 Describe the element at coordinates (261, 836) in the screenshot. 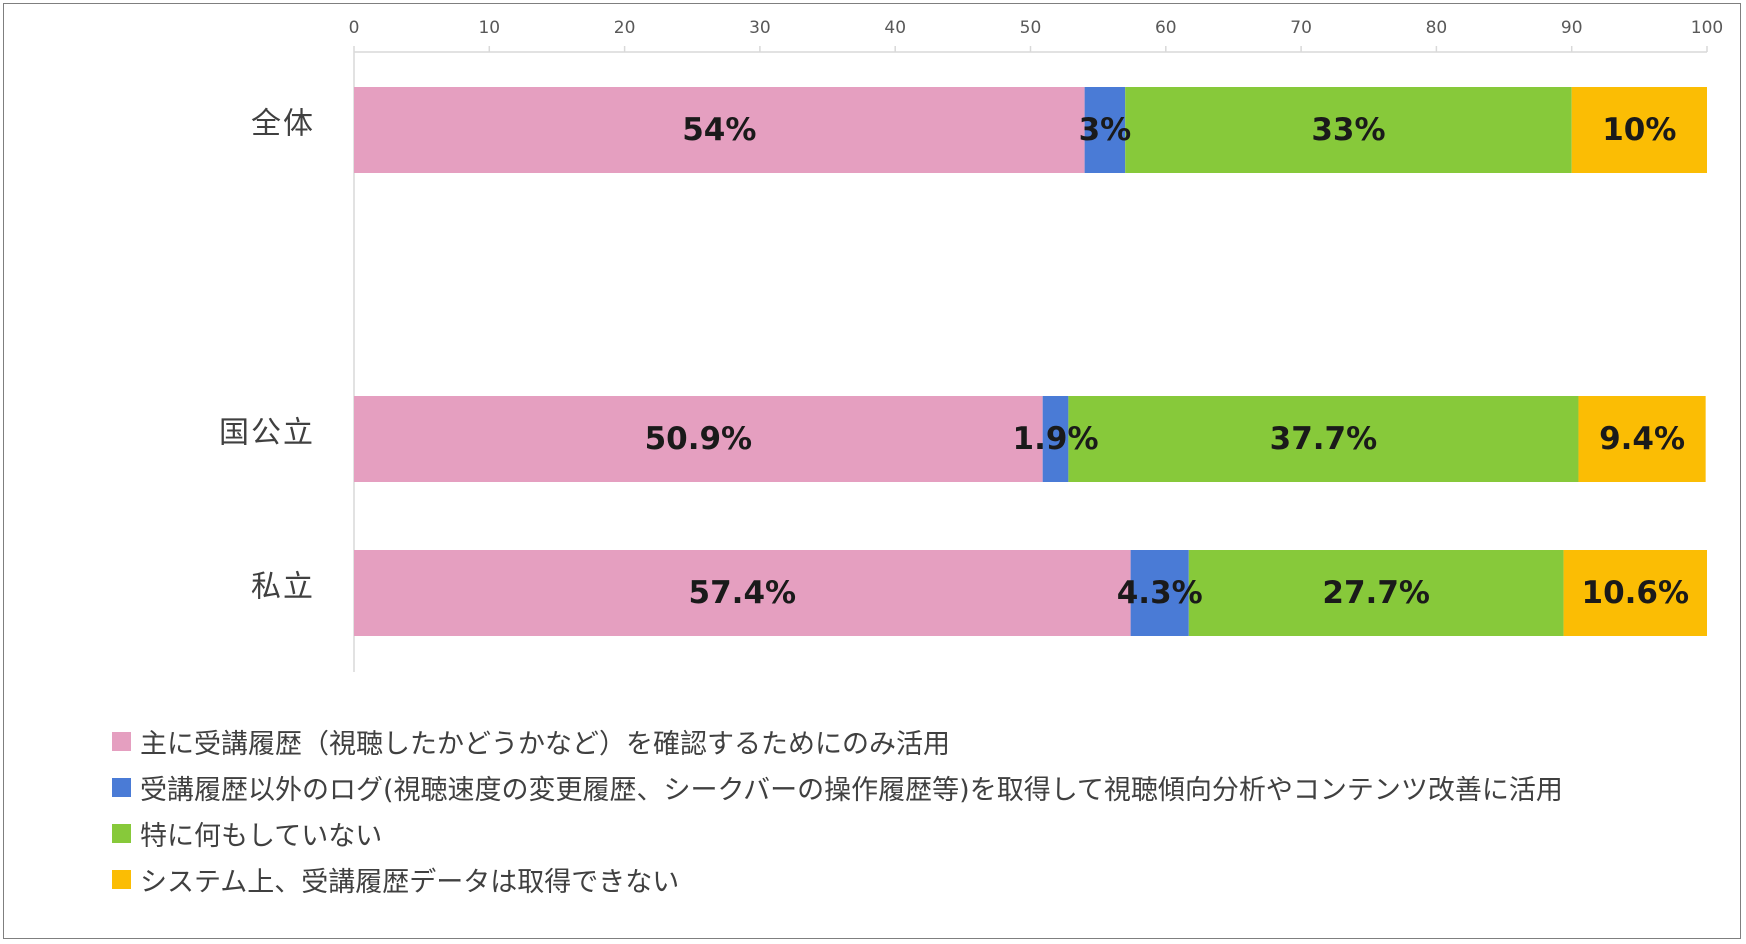

I see `legend-label: 特に何もしていない` at that location.